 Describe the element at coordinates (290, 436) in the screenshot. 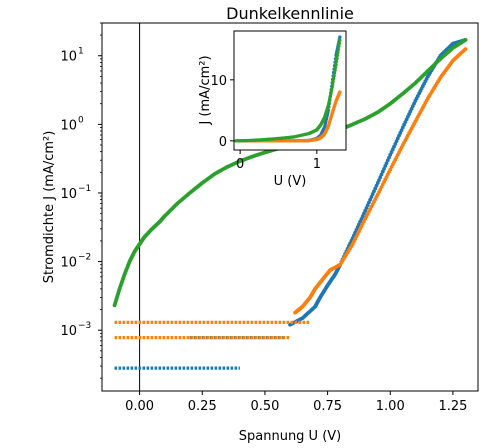

I see `x-axis-label: Spannung U (V)` at that location.